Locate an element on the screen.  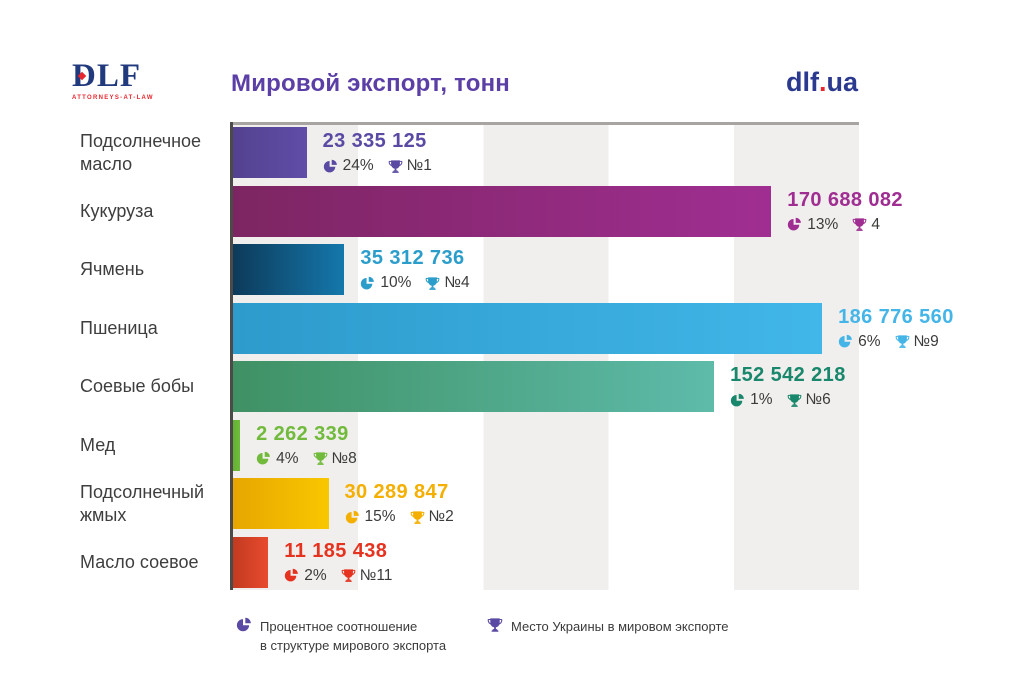
bar-row: 11 185 438 2% №11 is located at coordinates (628, 561).